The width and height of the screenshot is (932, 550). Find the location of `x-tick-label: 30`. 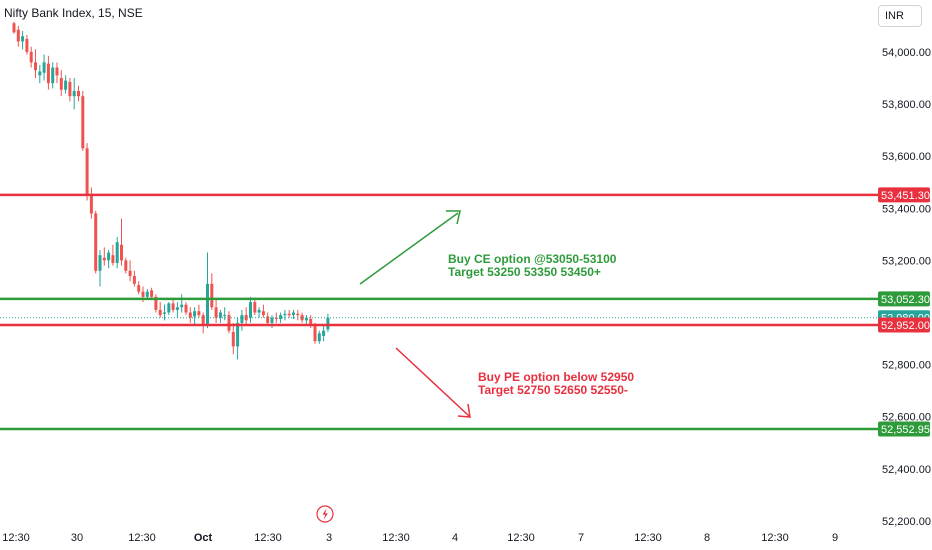

x-tick-label: 30 is located at coordinates (77, 538).